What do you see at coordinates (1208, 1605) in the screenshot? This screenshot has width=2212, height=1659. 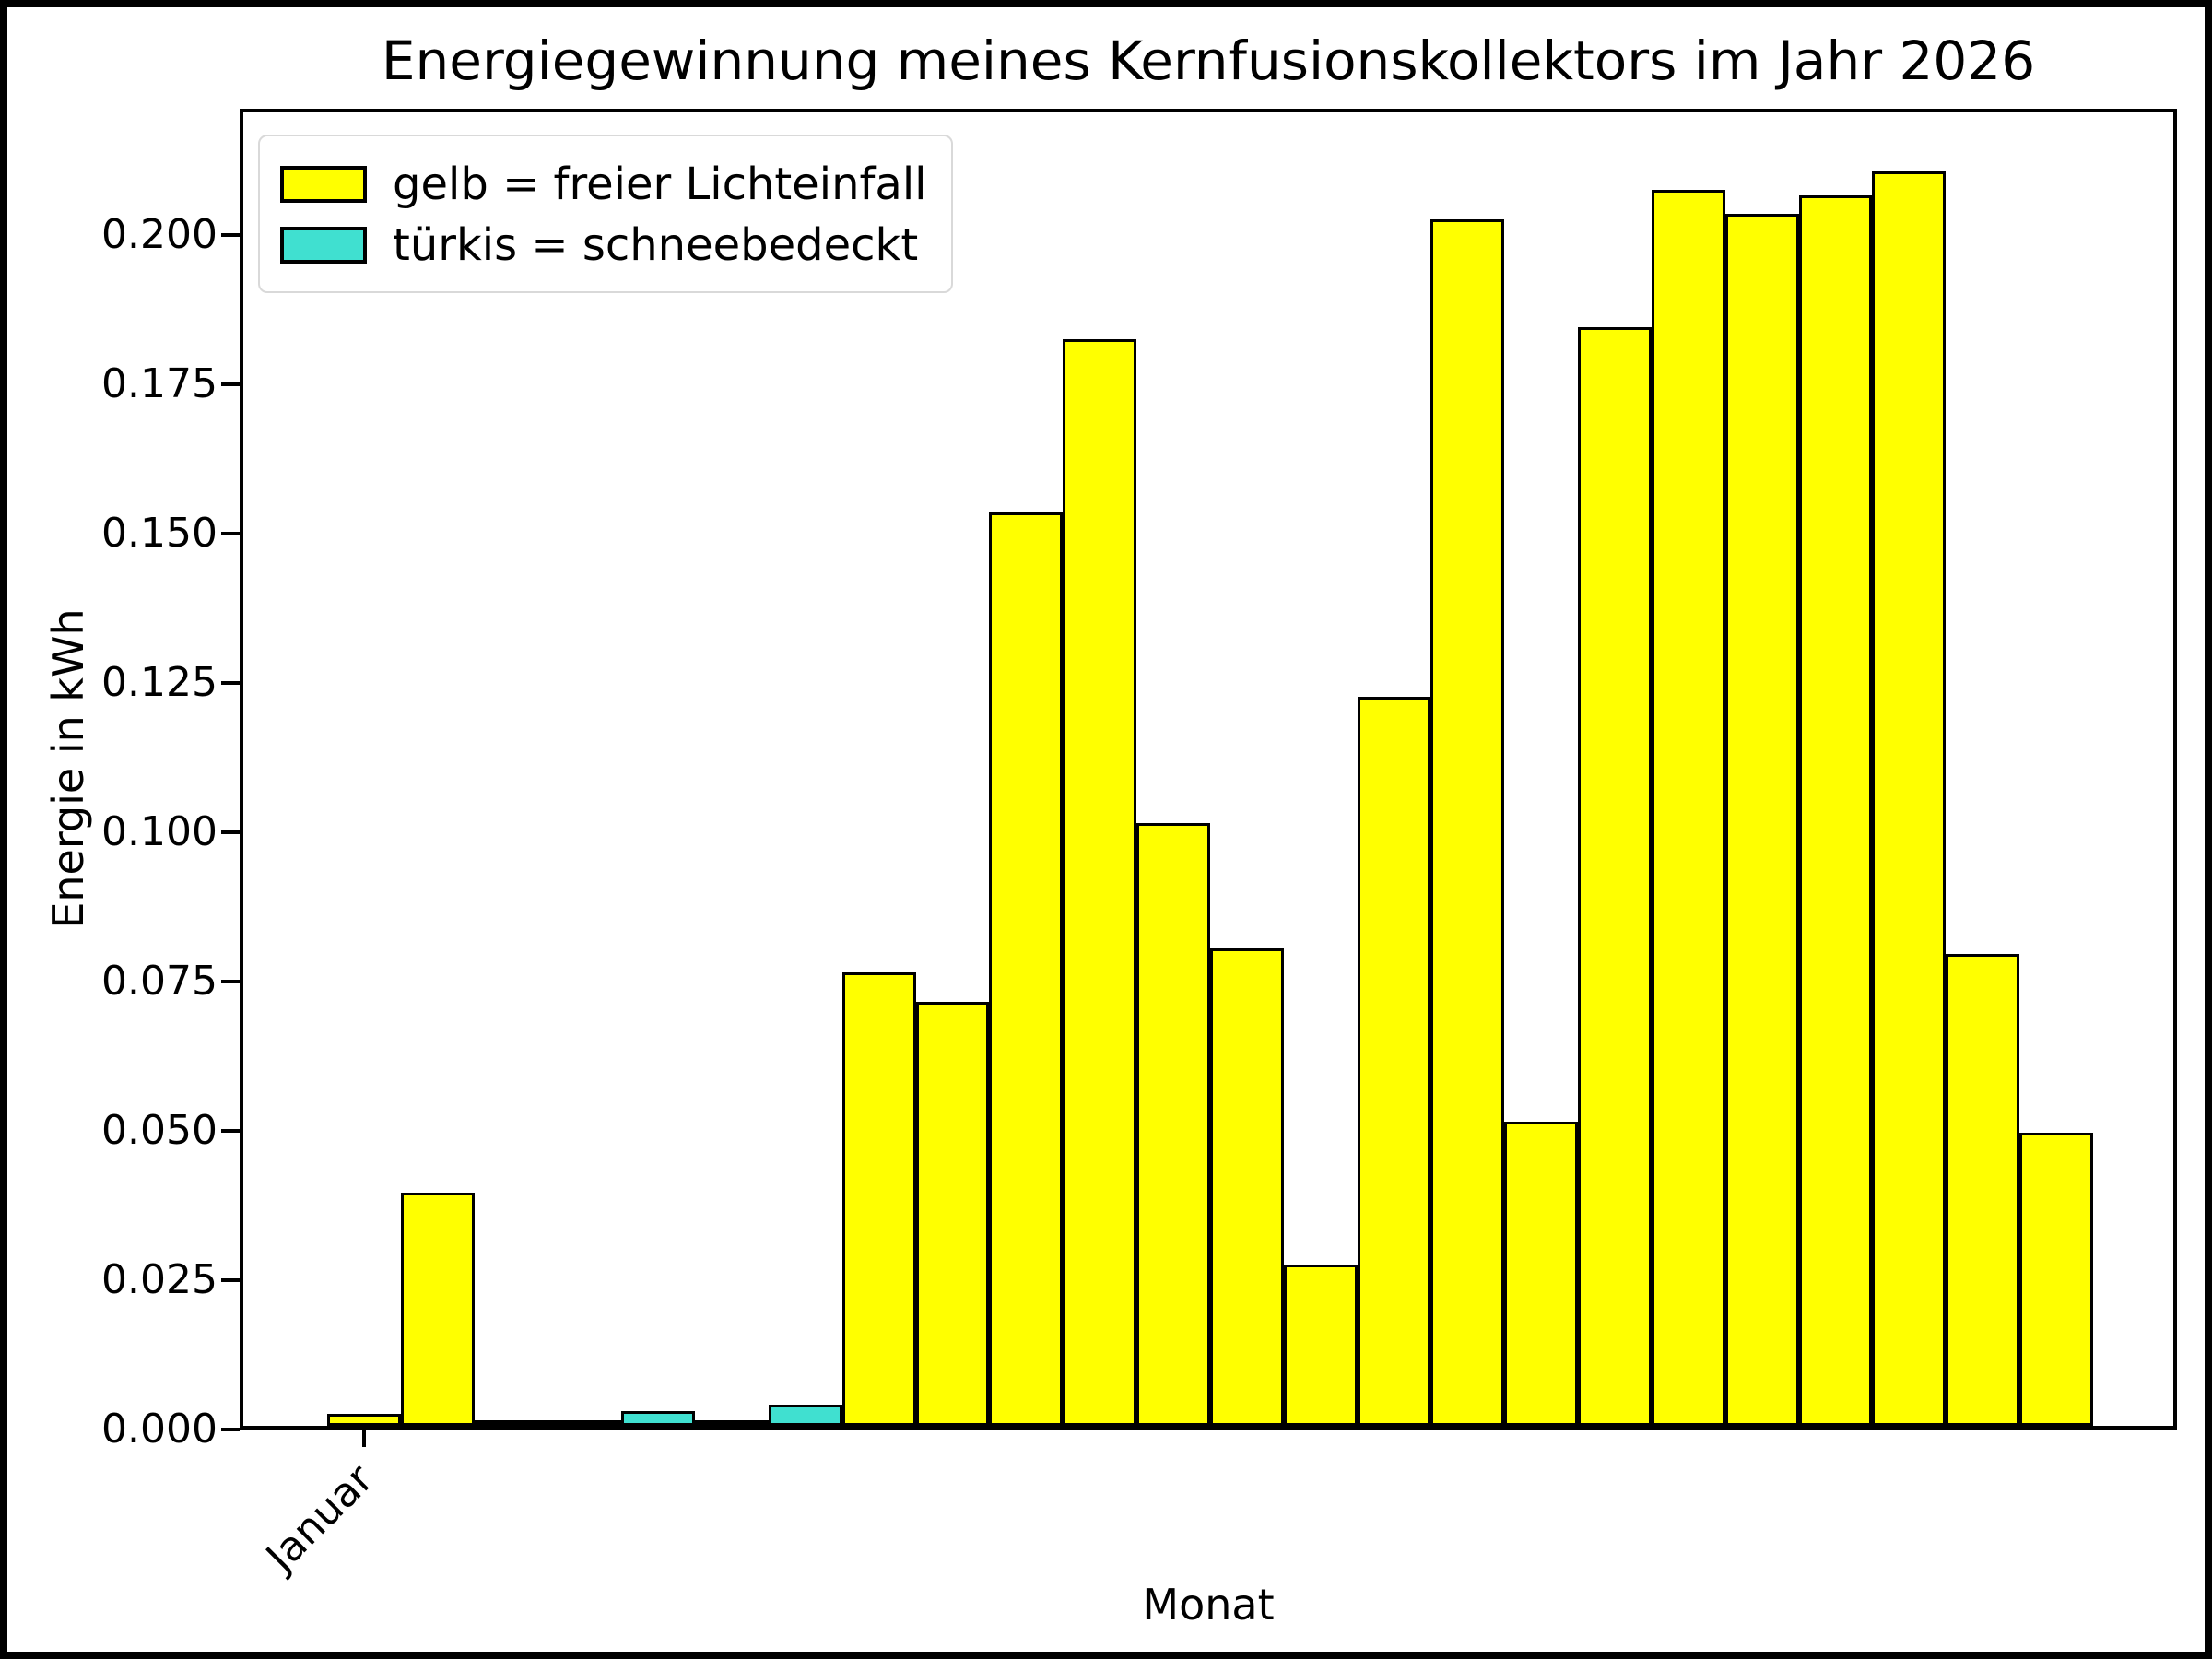 I see `x-axis-label: Monat` at bounding box center [1208, 1605].